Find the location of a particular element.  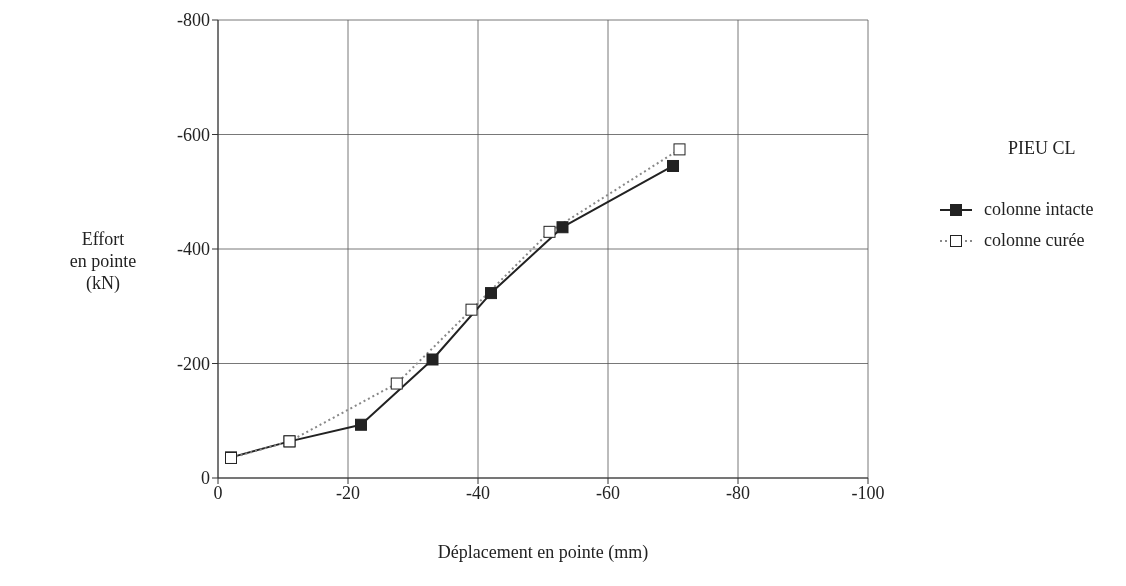

legend-label: colonne curée is located at coordinates (1034, 240).